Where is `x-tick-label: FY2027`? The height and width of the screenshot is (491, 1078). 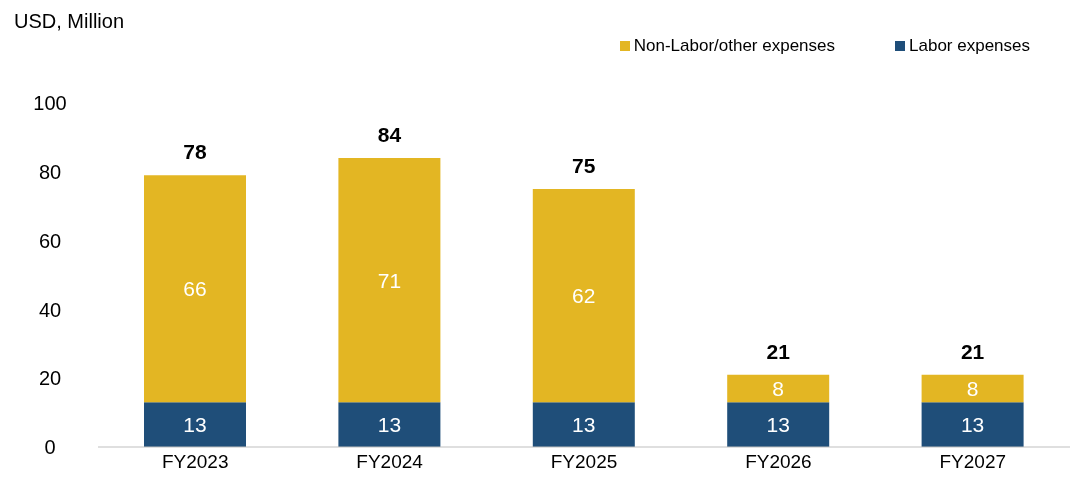
x-tick-label: FY2027 is located at coordinates (973, 462).